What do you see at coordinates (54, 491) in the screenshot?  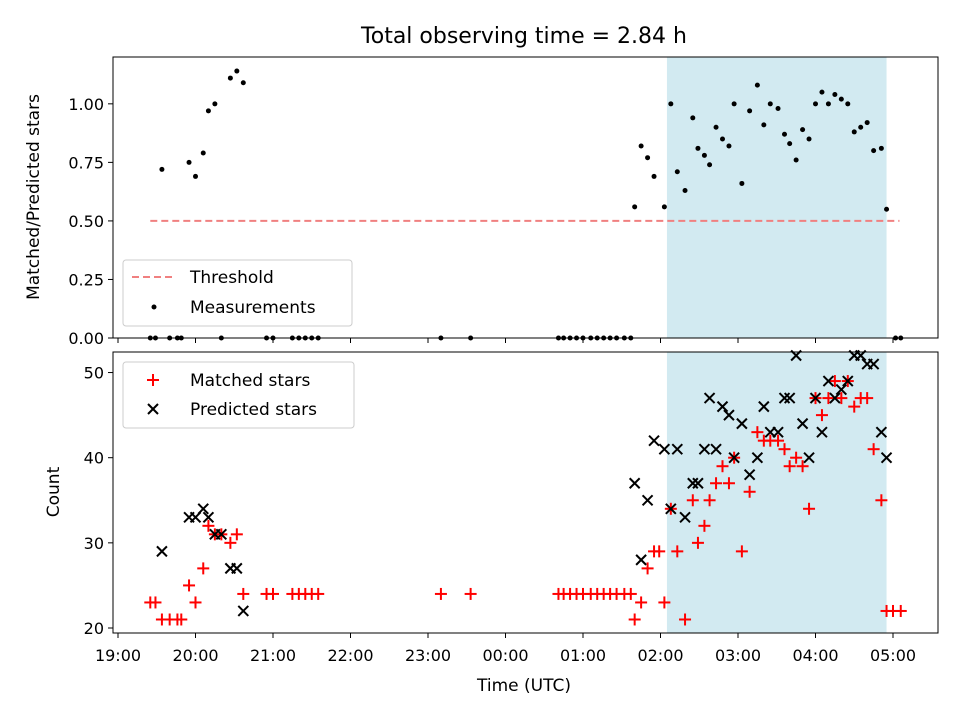 I see `bottom-y-axis-label: Count` at bounding box center [54, 491].